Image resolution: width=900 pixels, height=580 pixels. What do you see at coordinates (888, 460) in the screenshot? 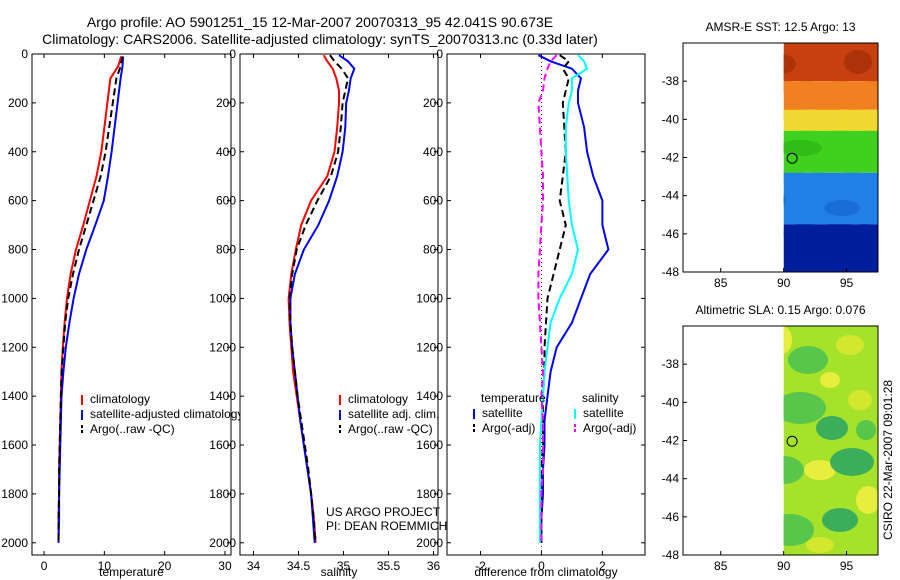
I see `credit-stamp: CSIRO 22-Mar-2007 09:01:28` at bounding box center [888, 460].